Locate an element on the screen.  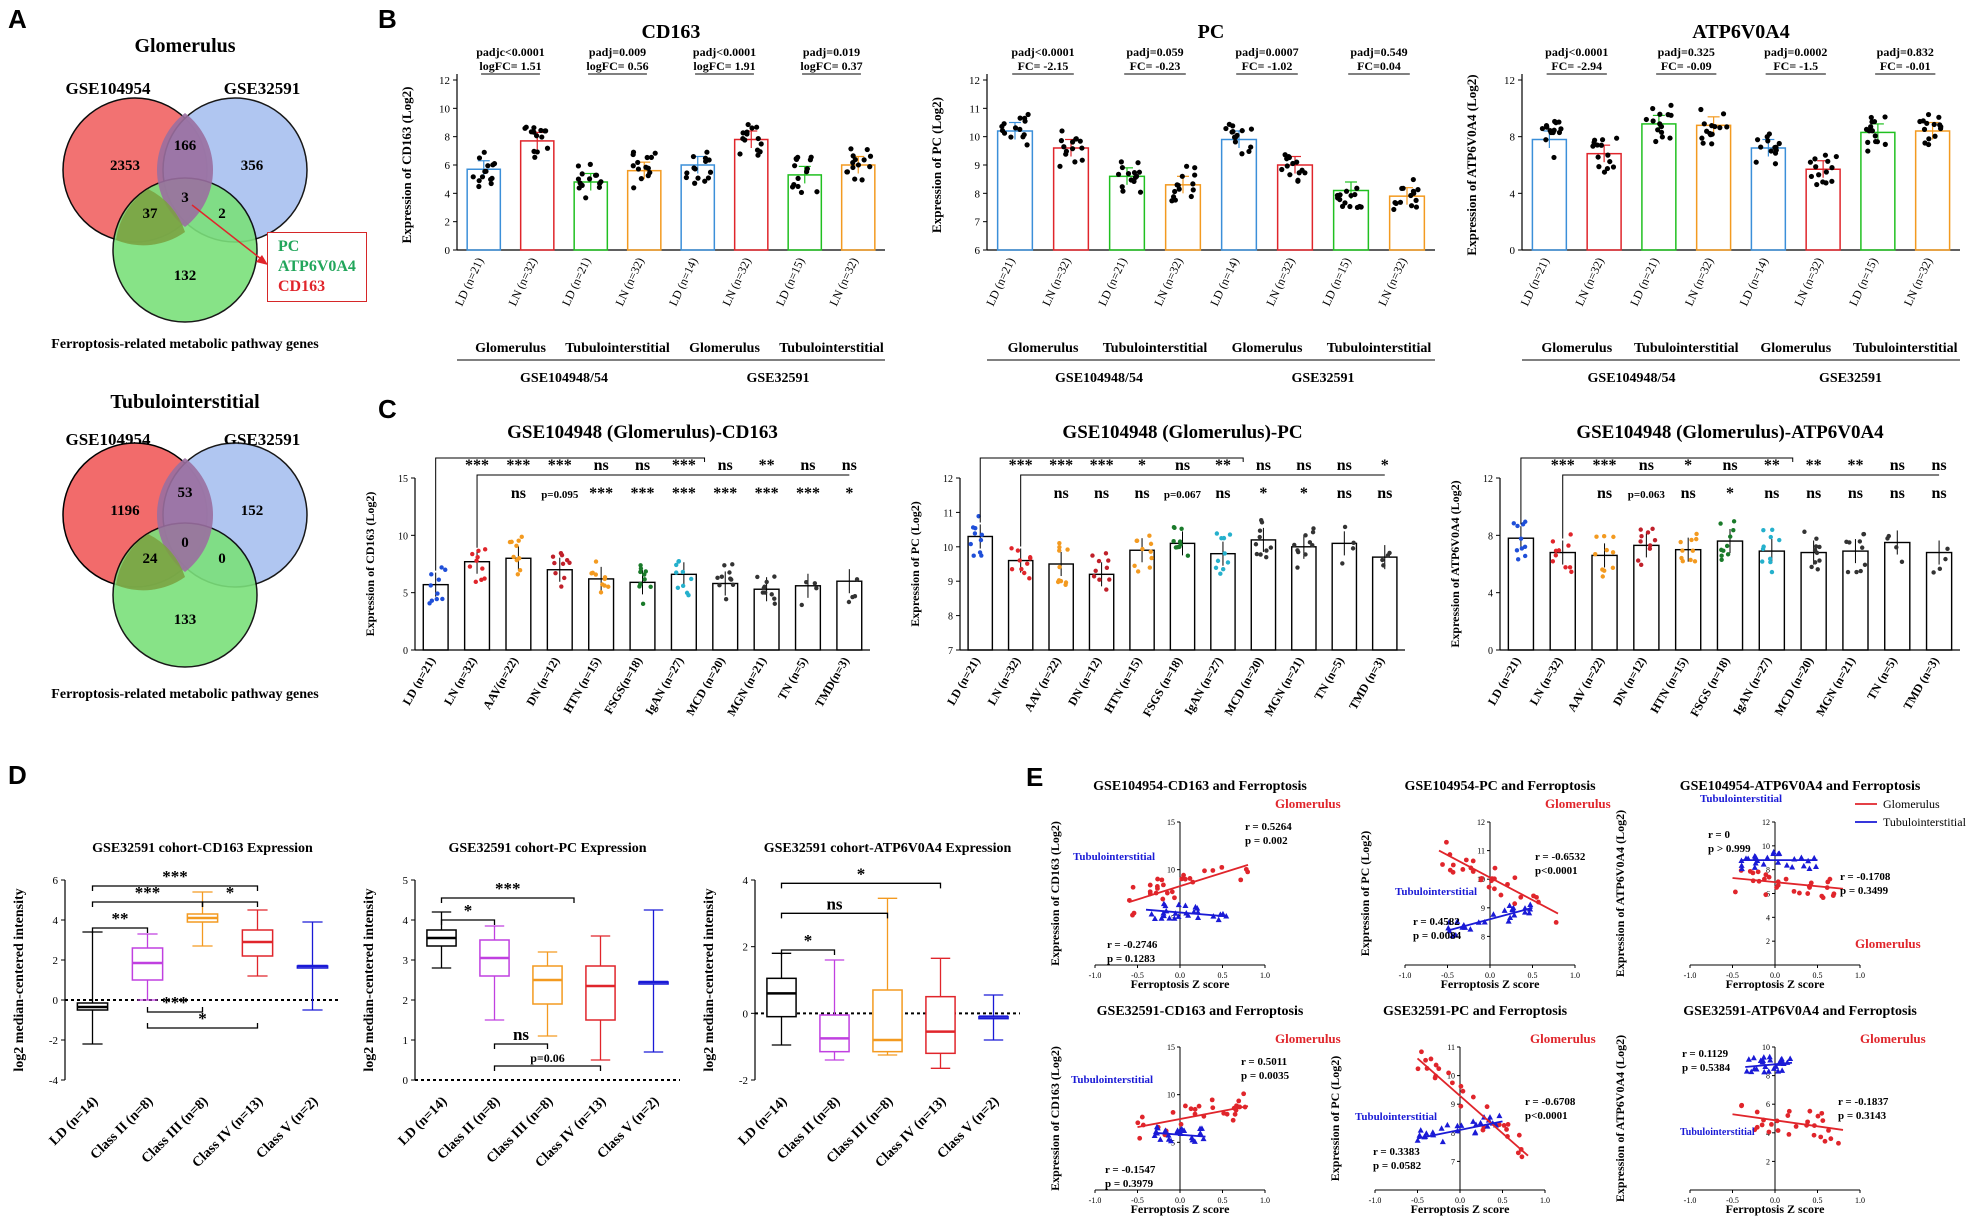
x-tick-label: LD (n=14) is located at coordinates (423, 1121).